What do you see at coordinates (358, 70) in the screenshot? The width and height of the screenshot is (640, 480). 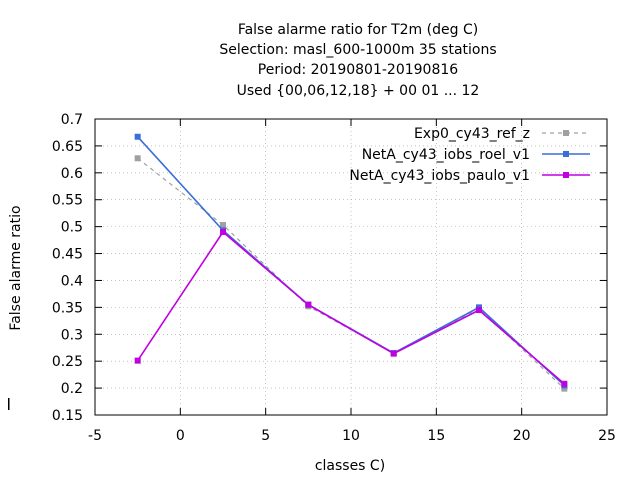 I see `title-line-3: Period: 20190801-20190816` at bounding box center [358, 70].